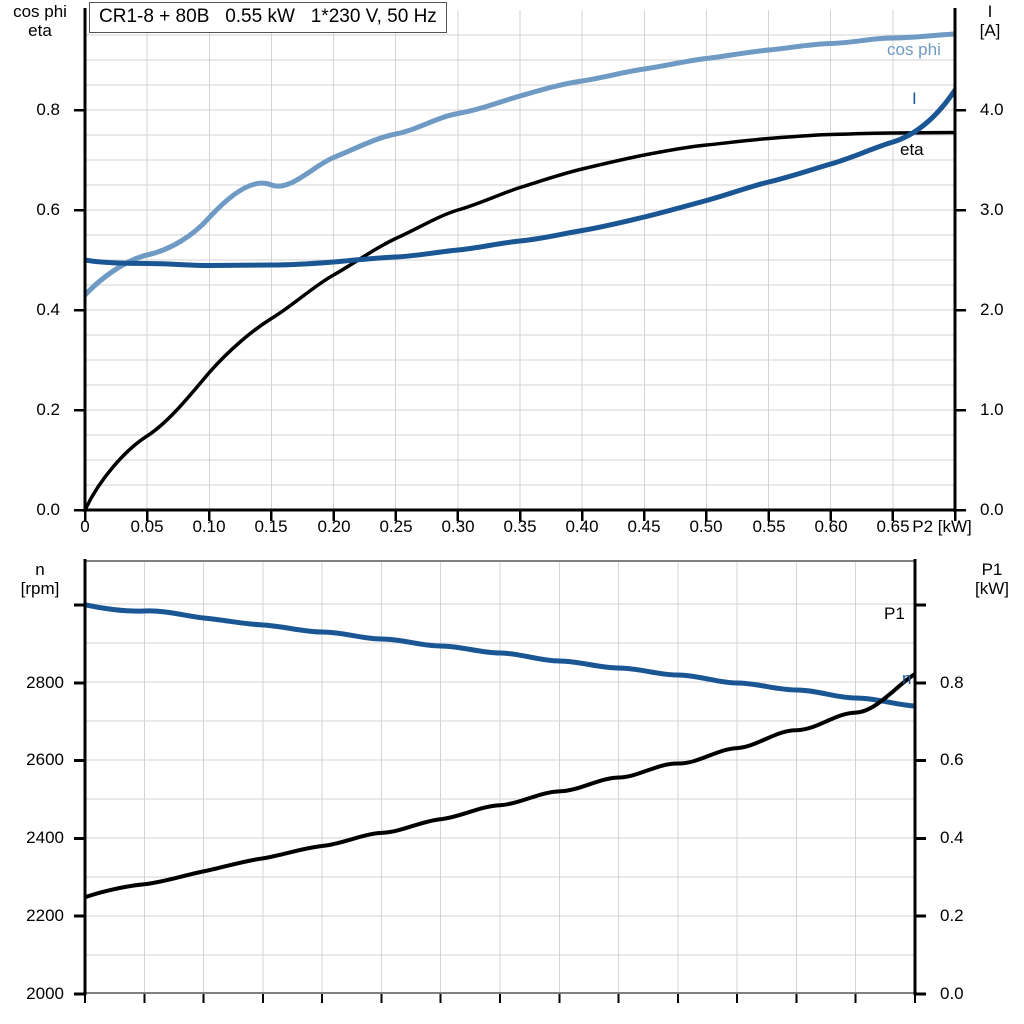 The width and height of the screenshot is (1024, 1024). Describe the element at coordinates (334, 526) in the screenshot. I see `top-x-tick-4: 0.20` at that location.